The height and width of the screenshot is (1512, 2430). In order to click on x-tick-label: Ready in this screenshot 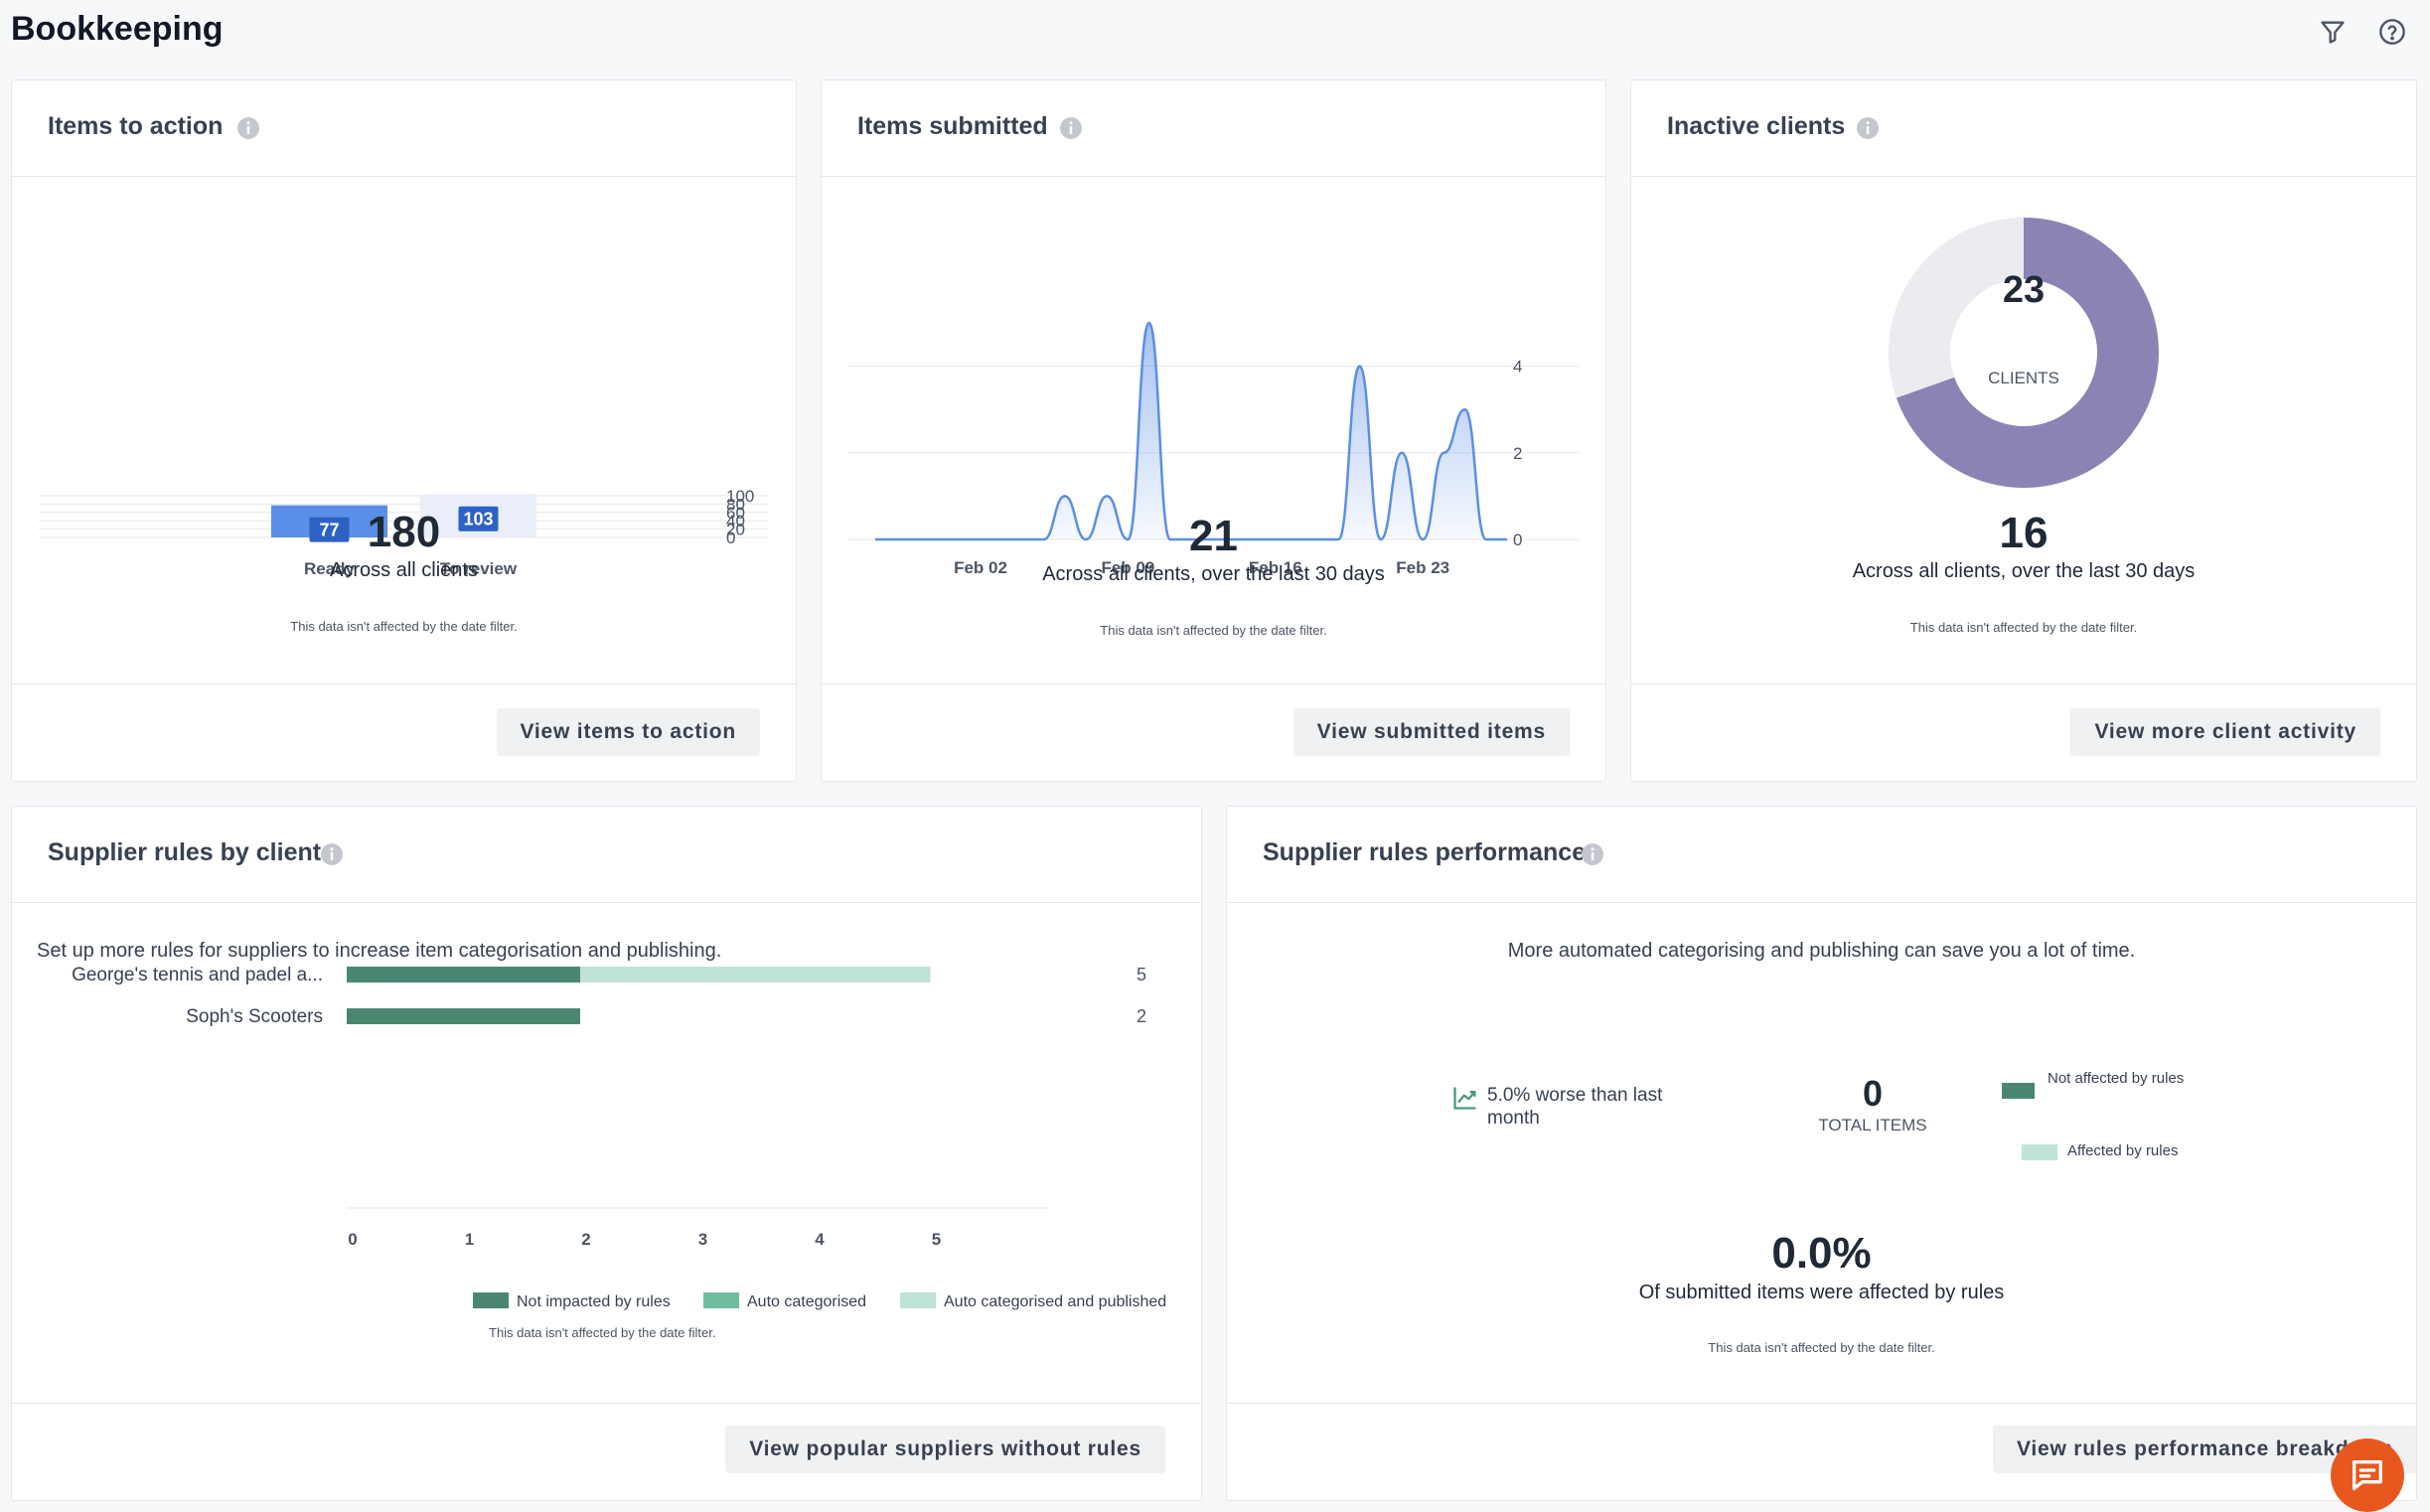, I will do `click(330, 568)`.